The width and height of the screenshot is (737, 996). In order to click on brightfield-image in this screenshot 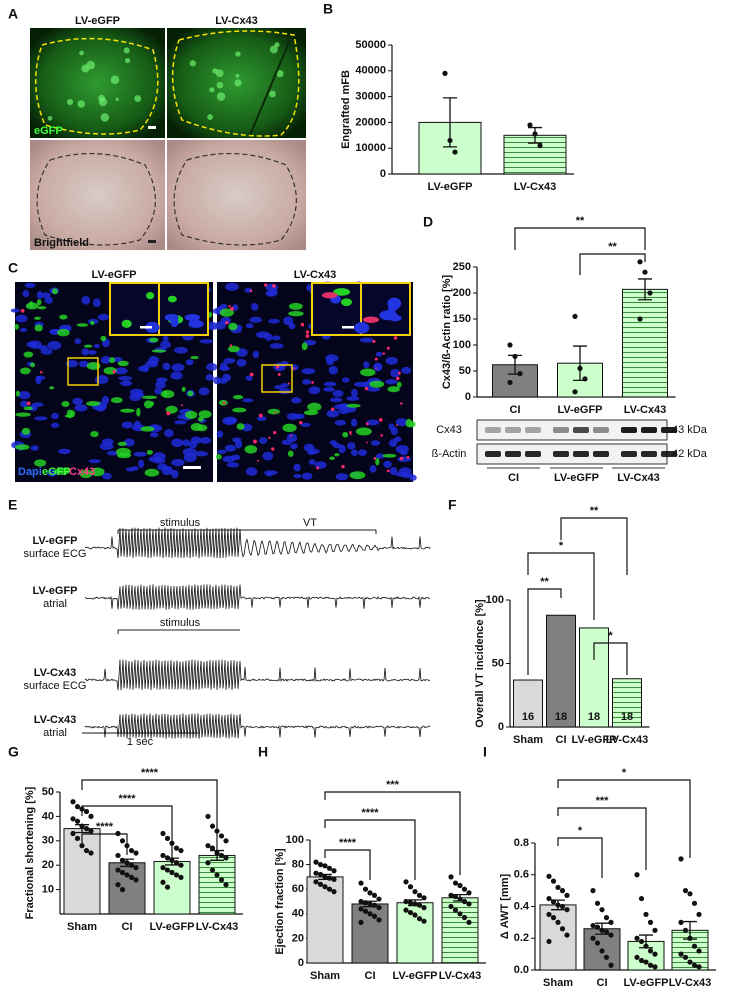, I will do `click(236, 195)`.